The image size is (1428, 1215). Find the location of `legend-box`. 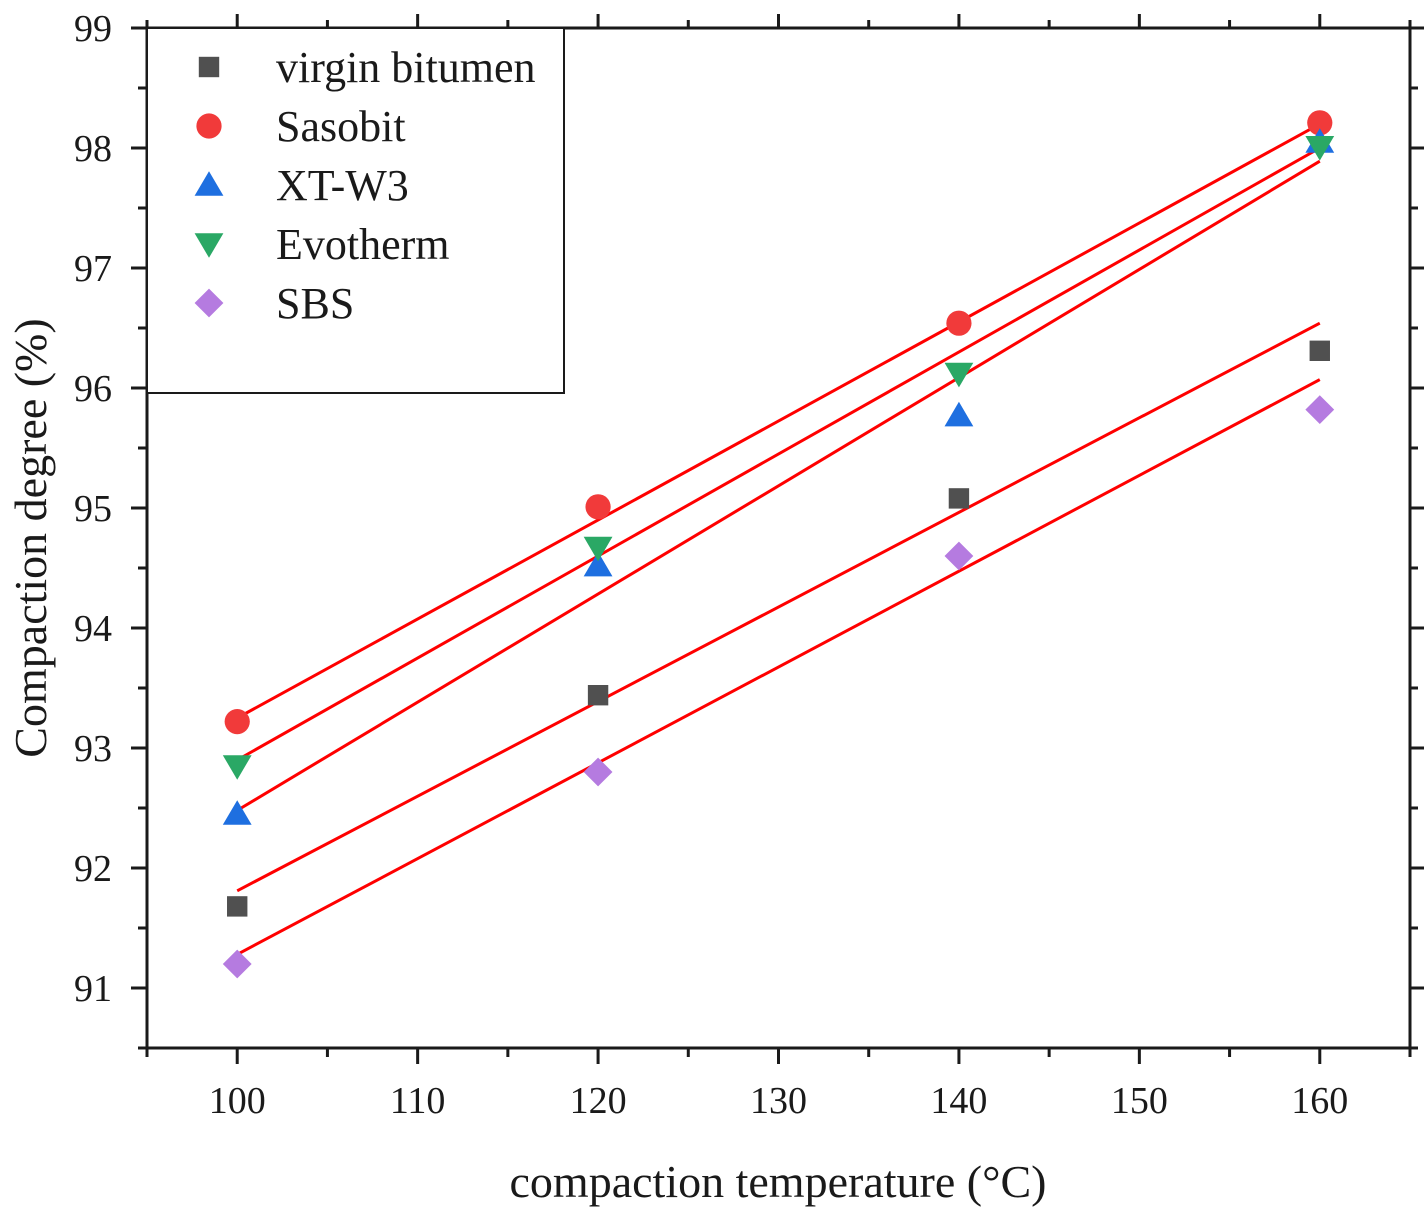

legend-box is located at coordinates (355, 210).